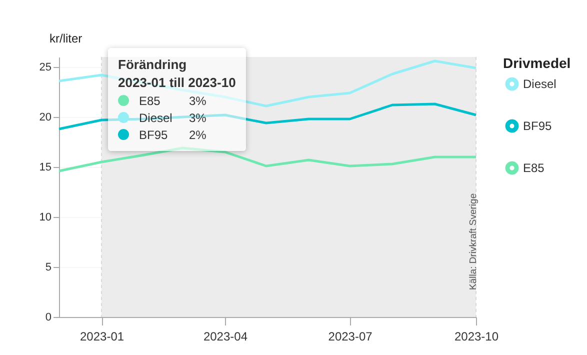  What do you see at coordinates (350, 337) in the screenshot?
I see `x-tick-label: 2023-07` at bounding box center [350, 337].